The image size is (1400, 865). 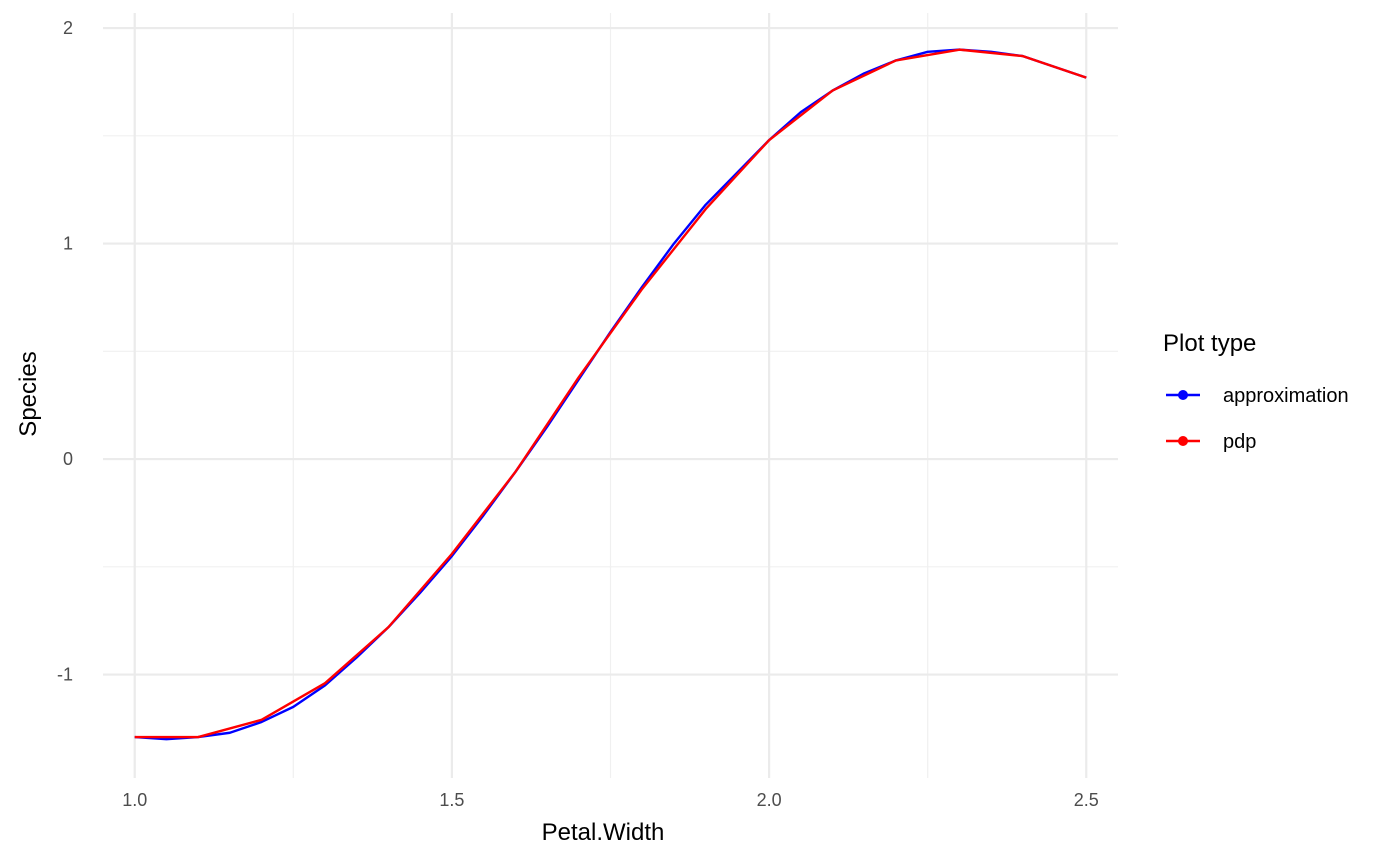 I want to click on y-axis-title: Species, so click(x=28, y=393).